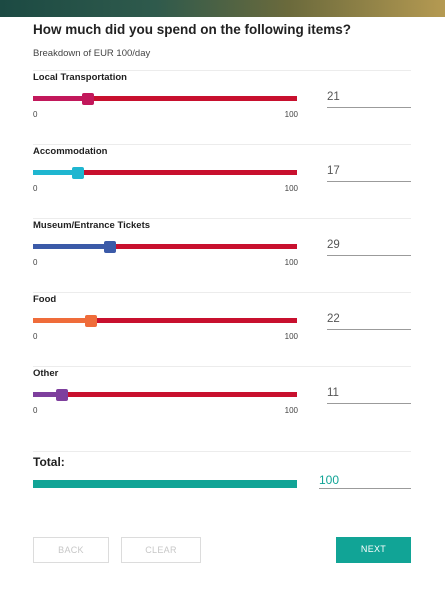  I want to click on slider-value-input: 11, so click(369, 395).